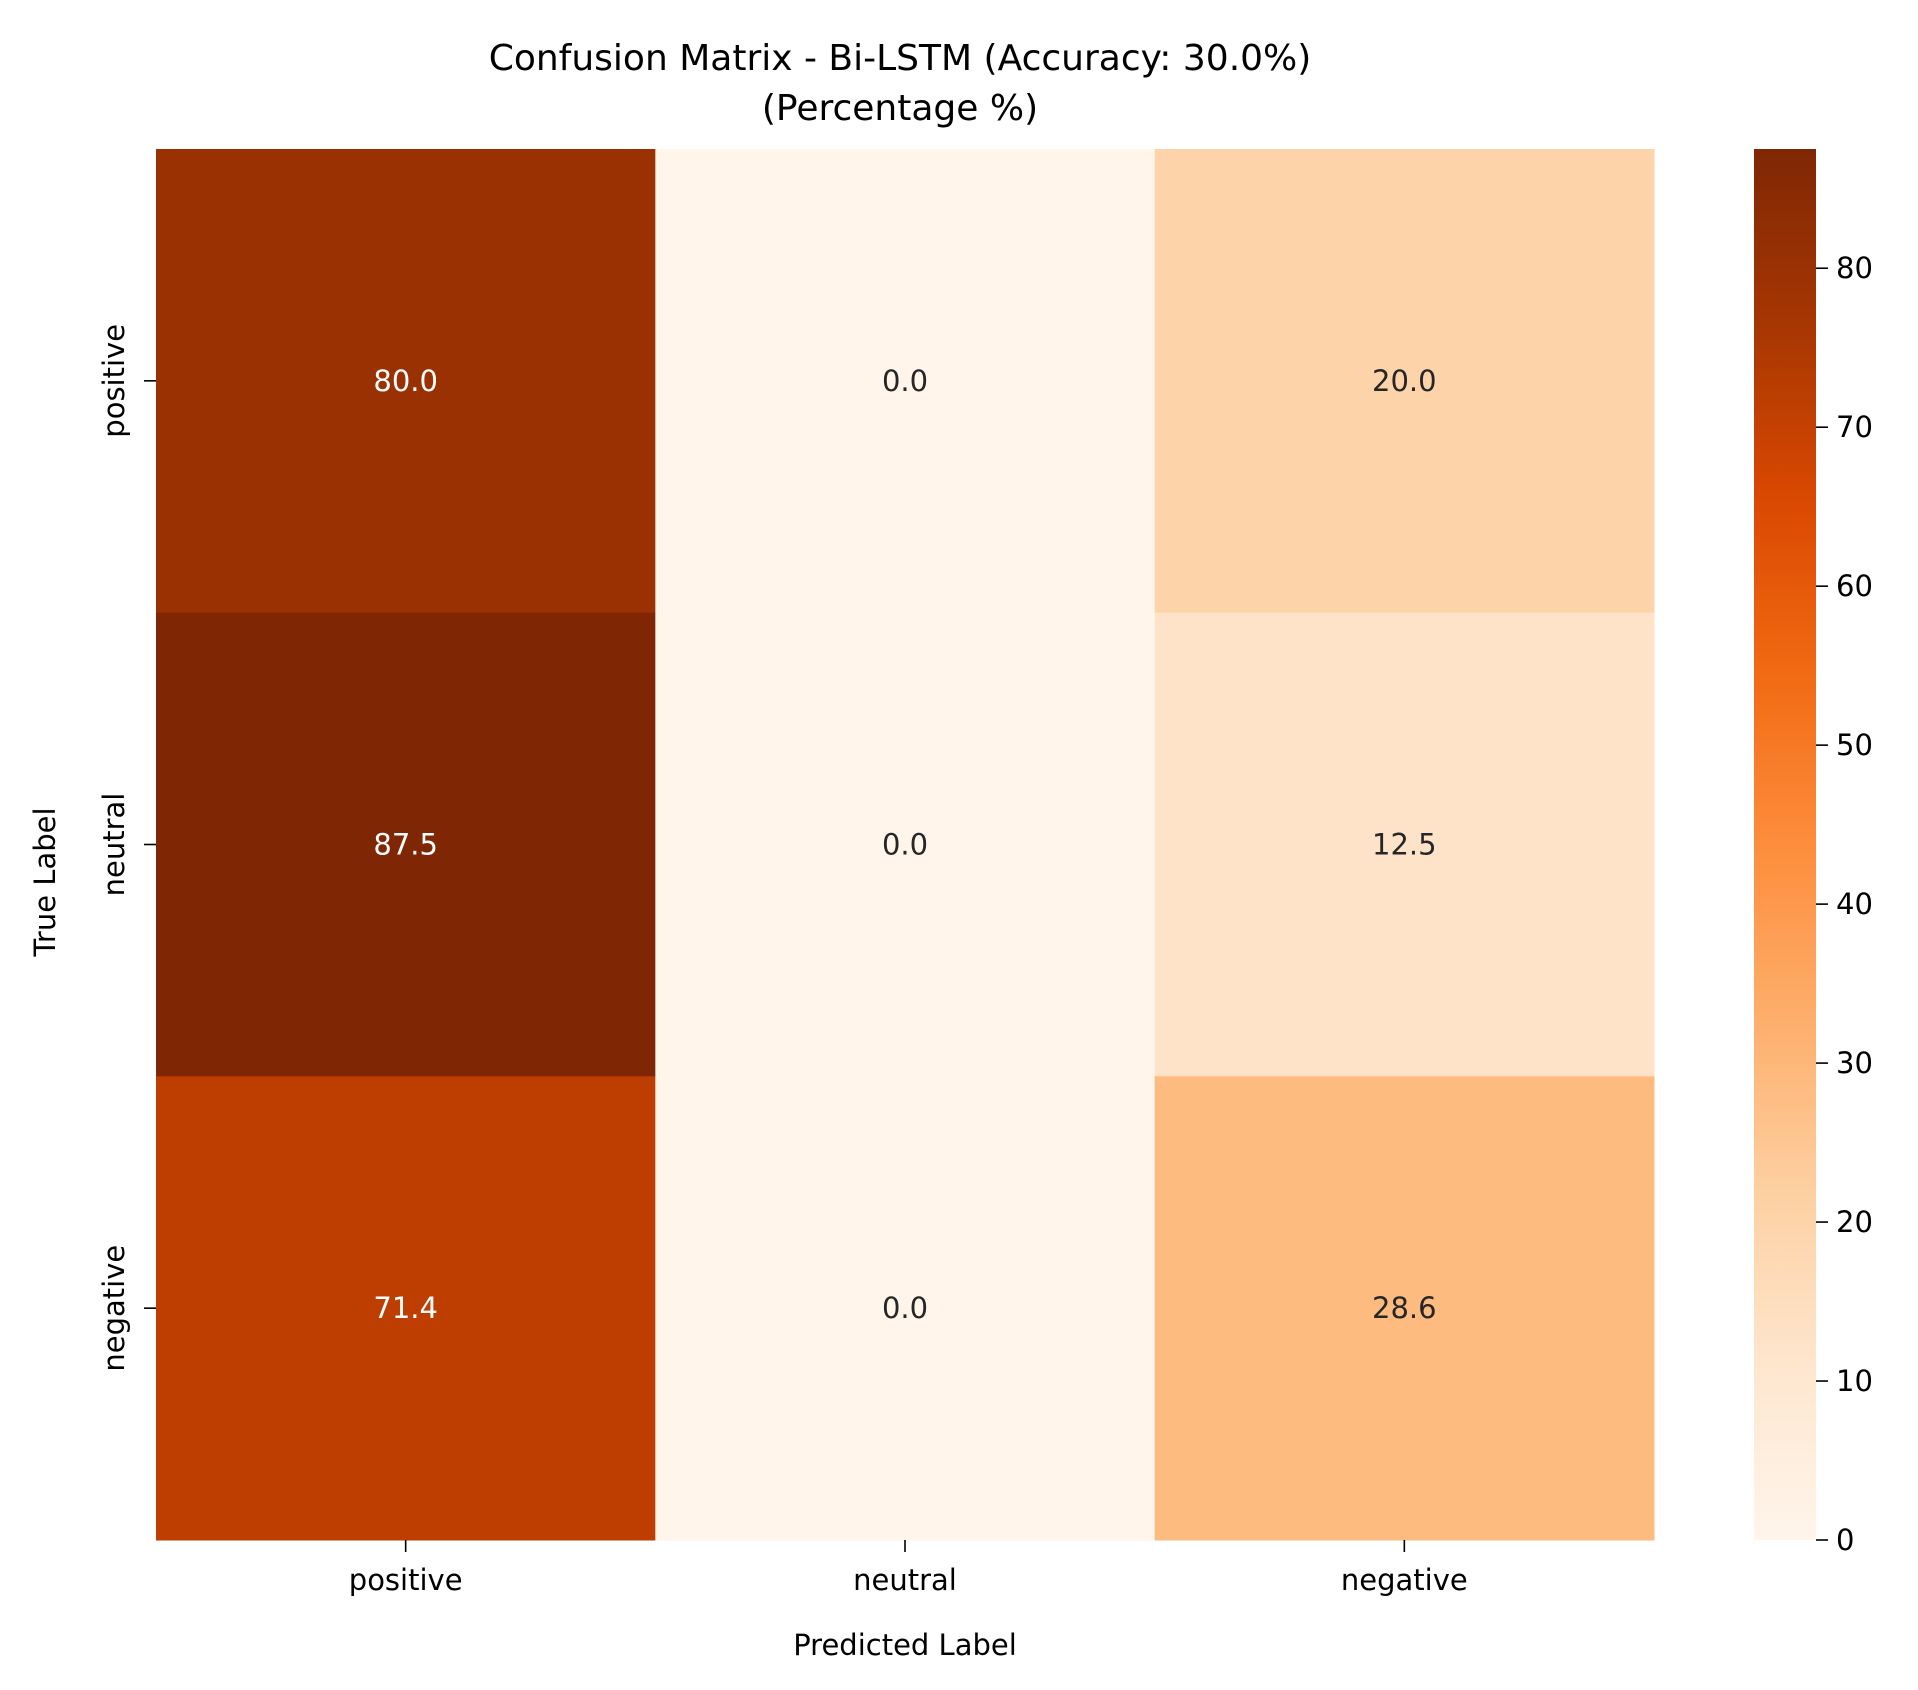 The height and width of the screenshot is (1690, 1918). I want to click on colorbar-tick-label: 30, so click(1854, 1063).